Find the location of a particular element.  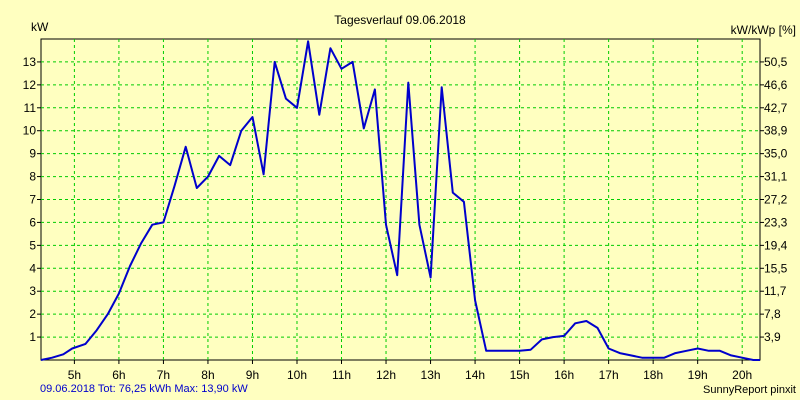

y-tick-label: 5 is located at coordinates (32, 245).